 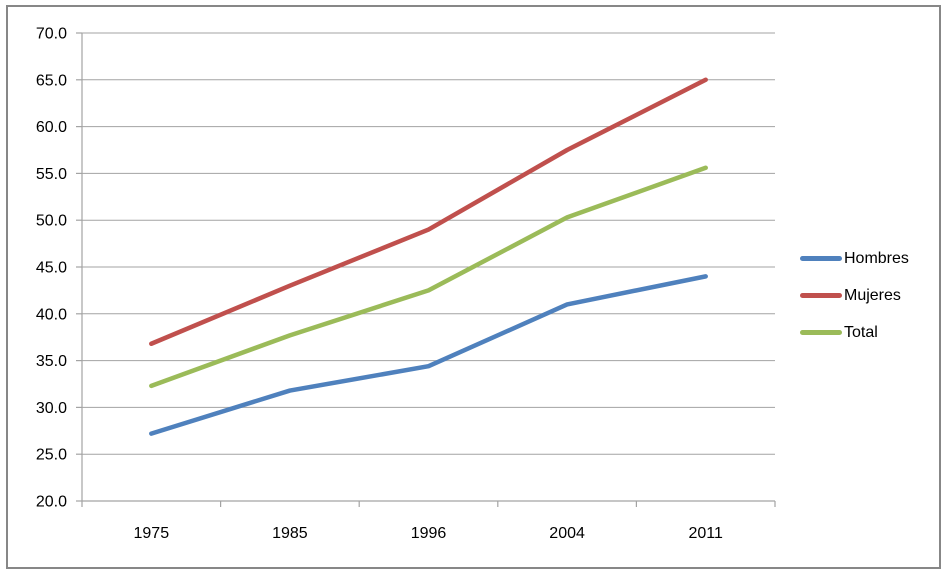 What do you see at coordinates (861, 332) in the screenshot?
I see `legend-label-total: Total` at bounding box center [861, 332].